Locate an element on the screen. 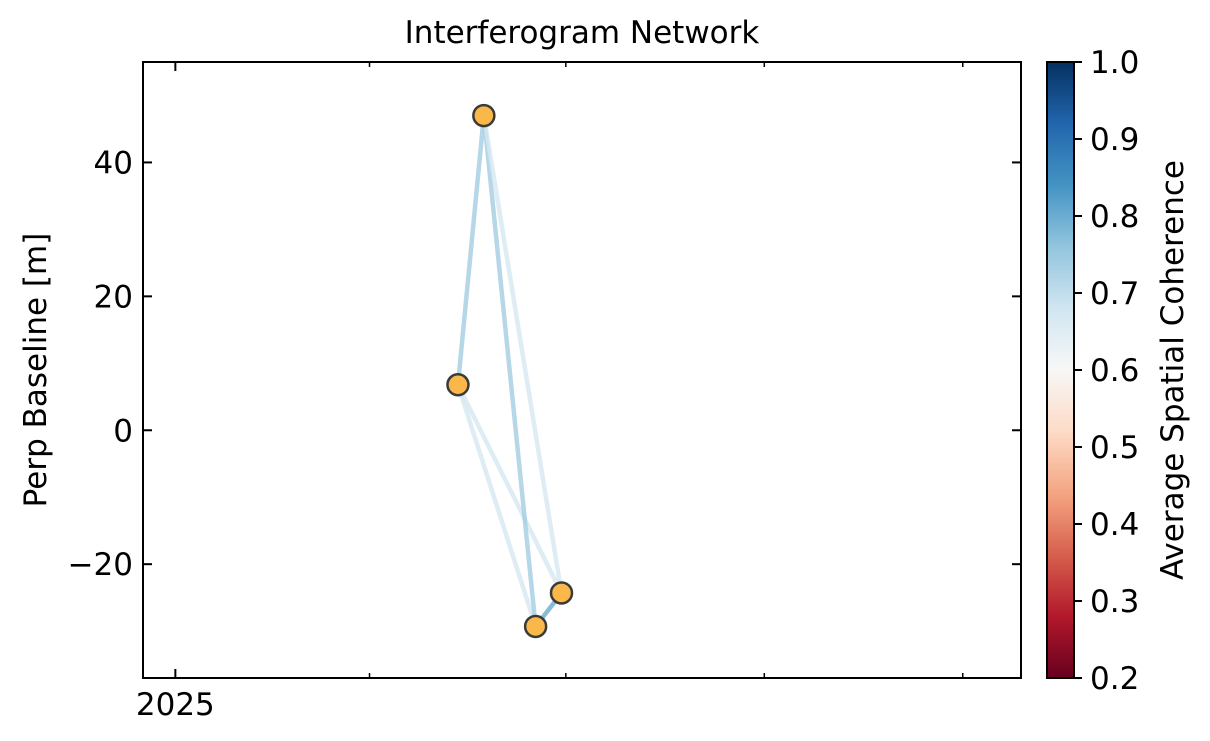 The width and height of the screenshot is (1210, 741). colorbar is located at coordinates (1060, 370).